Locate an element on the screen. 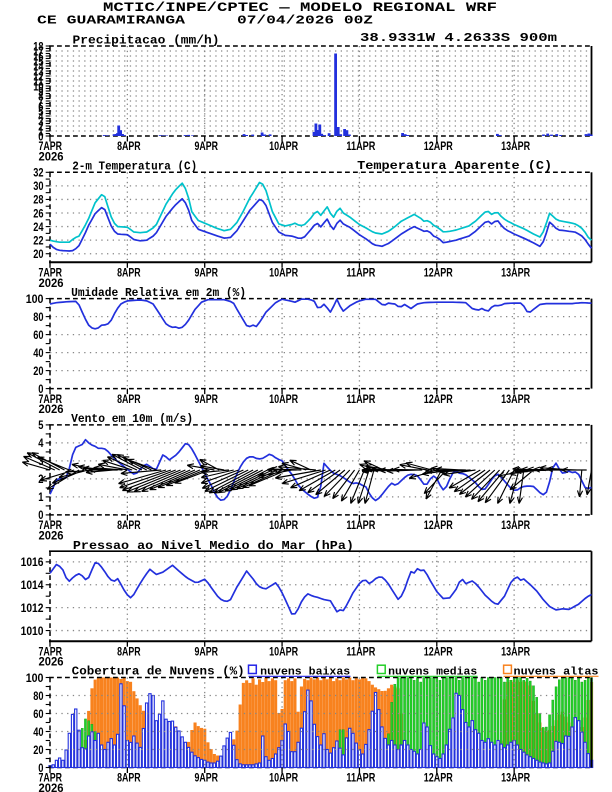 The image size is (612, 792). svg-text: Umidade Relativa em 2m (%) is located at coordinates (158, 293).